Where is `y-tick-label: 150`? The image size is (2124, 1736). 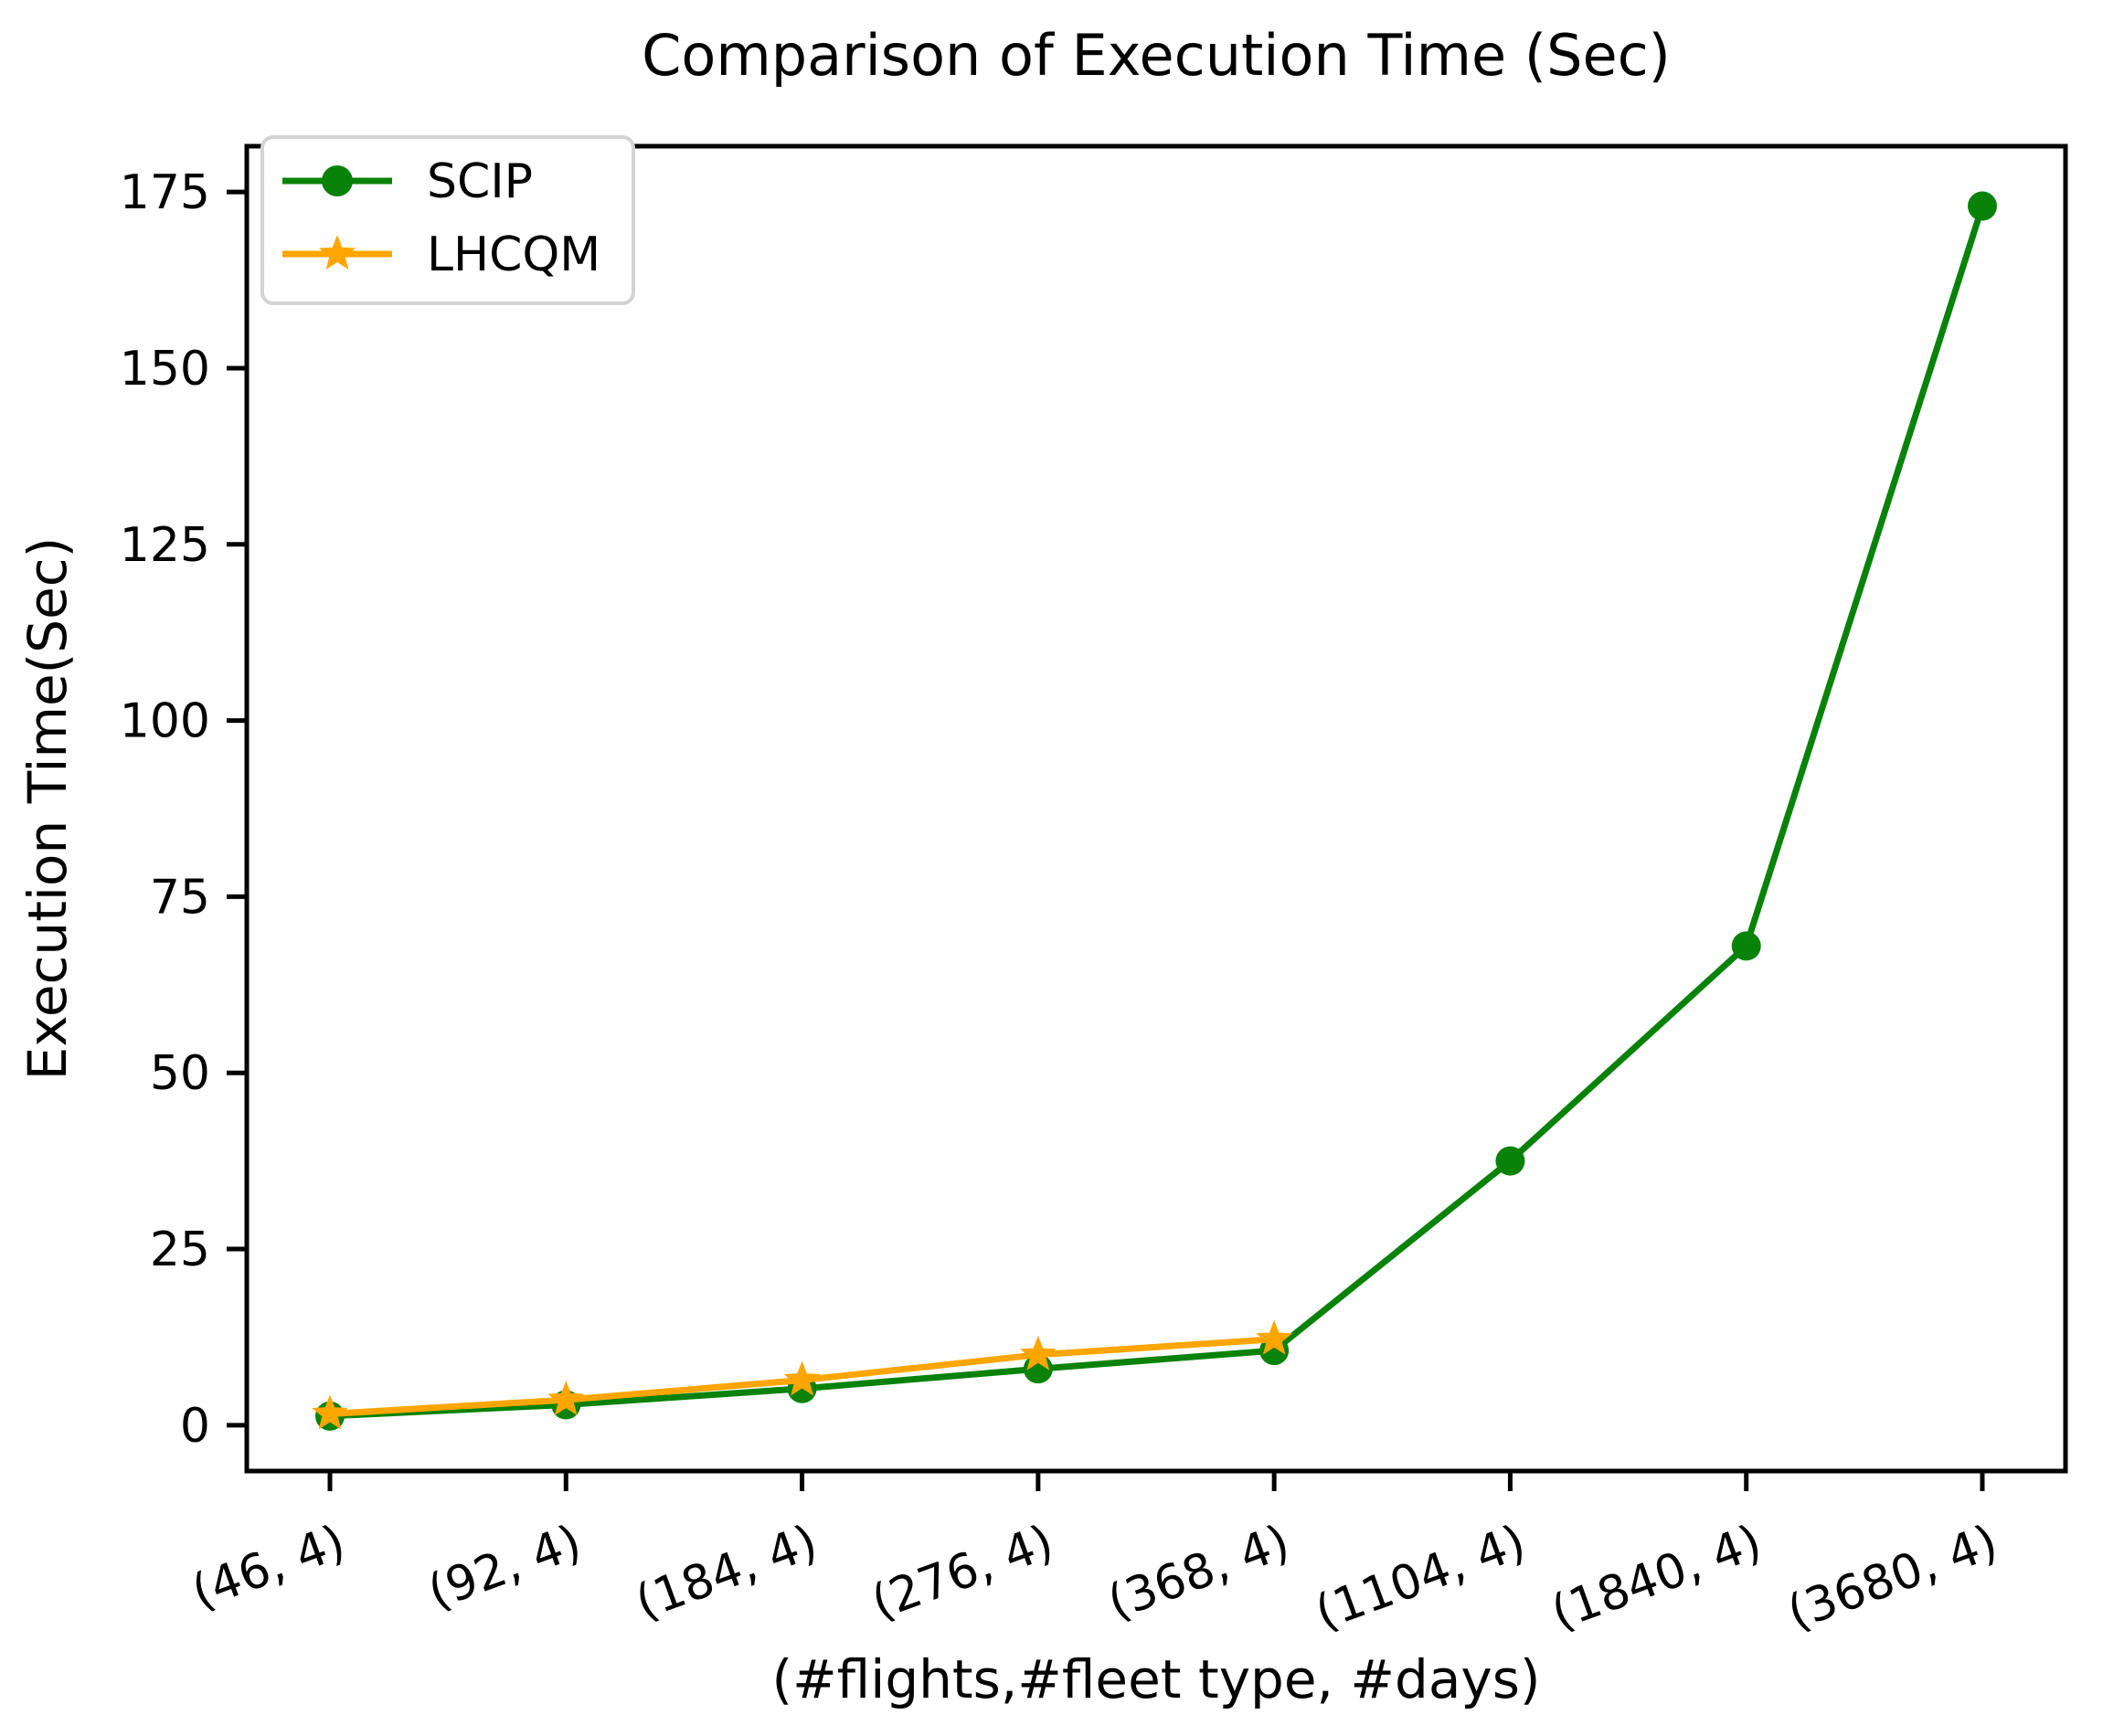 y-tick-label: 150 is located at coordinates (165, 369).